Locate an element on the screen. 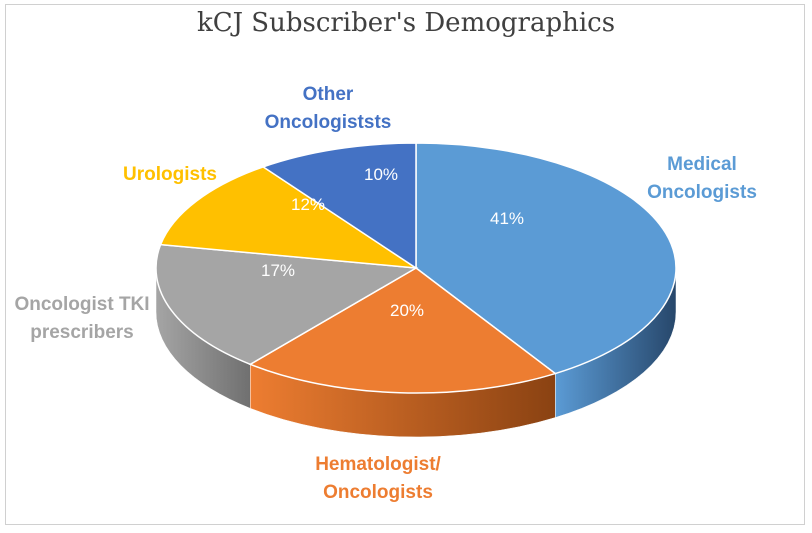 The width and height of the screenshot is (812, 533). slice-value-label-3: 12% is located at coordinates (308, 204).